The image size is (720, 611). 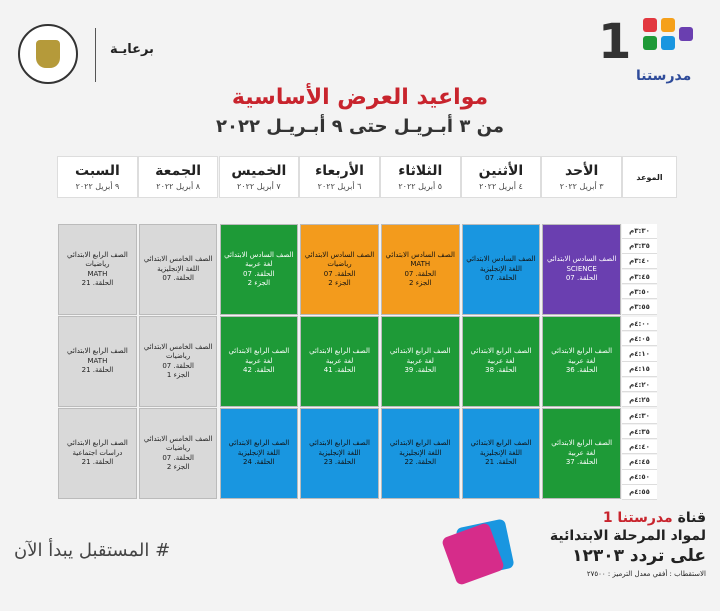 I want to click on program-cell: الصف السادس الابتدائي SCIENCE الحلقة. 07, so click(x=581, y=269).